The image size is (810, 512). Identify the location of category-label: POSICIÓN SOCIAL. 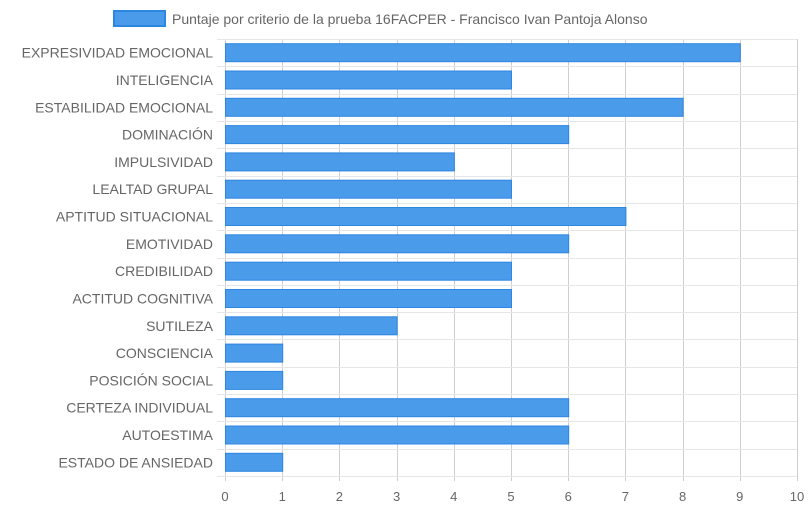
(151, 380).